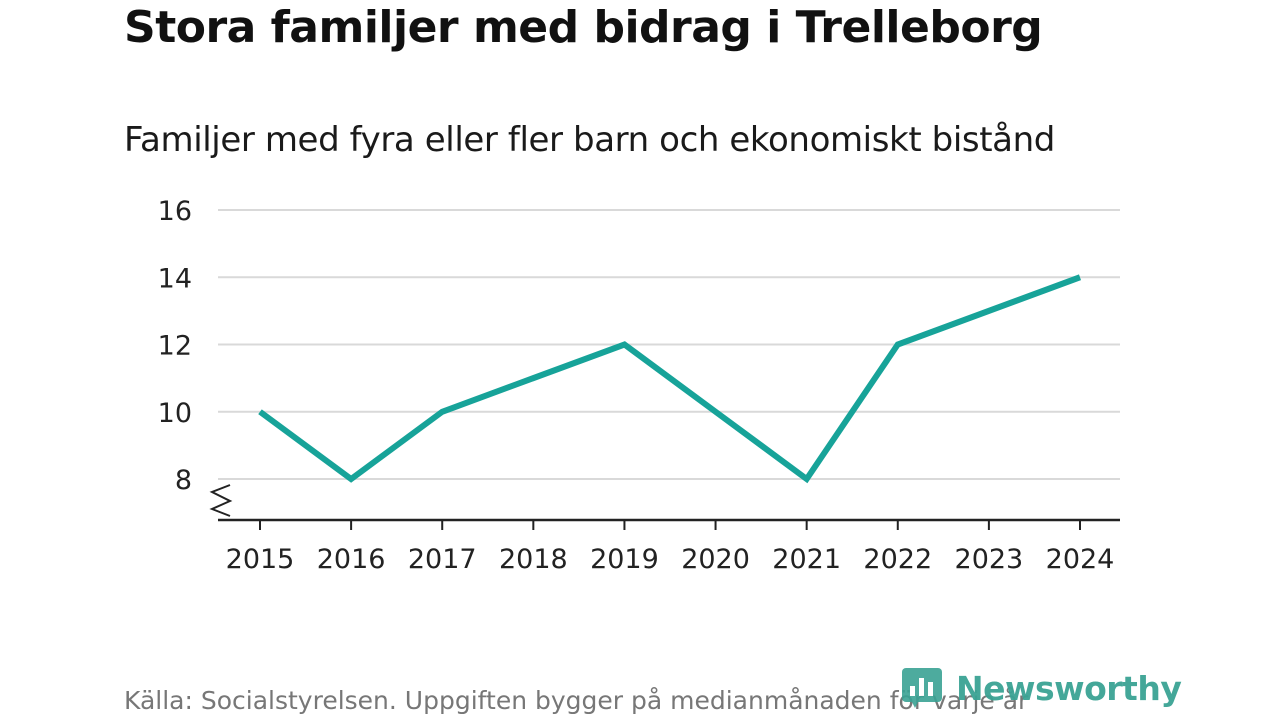 The width and height of the screenshot is (1280, 720). What do you see at coordinates (175, 211) in the screenshot?
I see `y-tick-label-16: 16` at bounding box center [175, 211].